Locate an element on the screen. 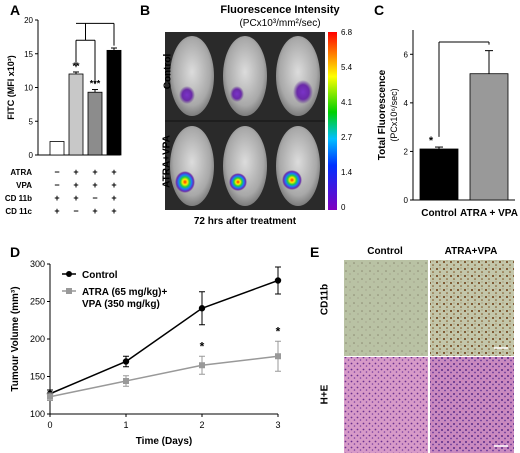 Image resolution: width=520 pixels, height=453 pixels. a-cond-3-1: − is located at coordinates (75, 211).